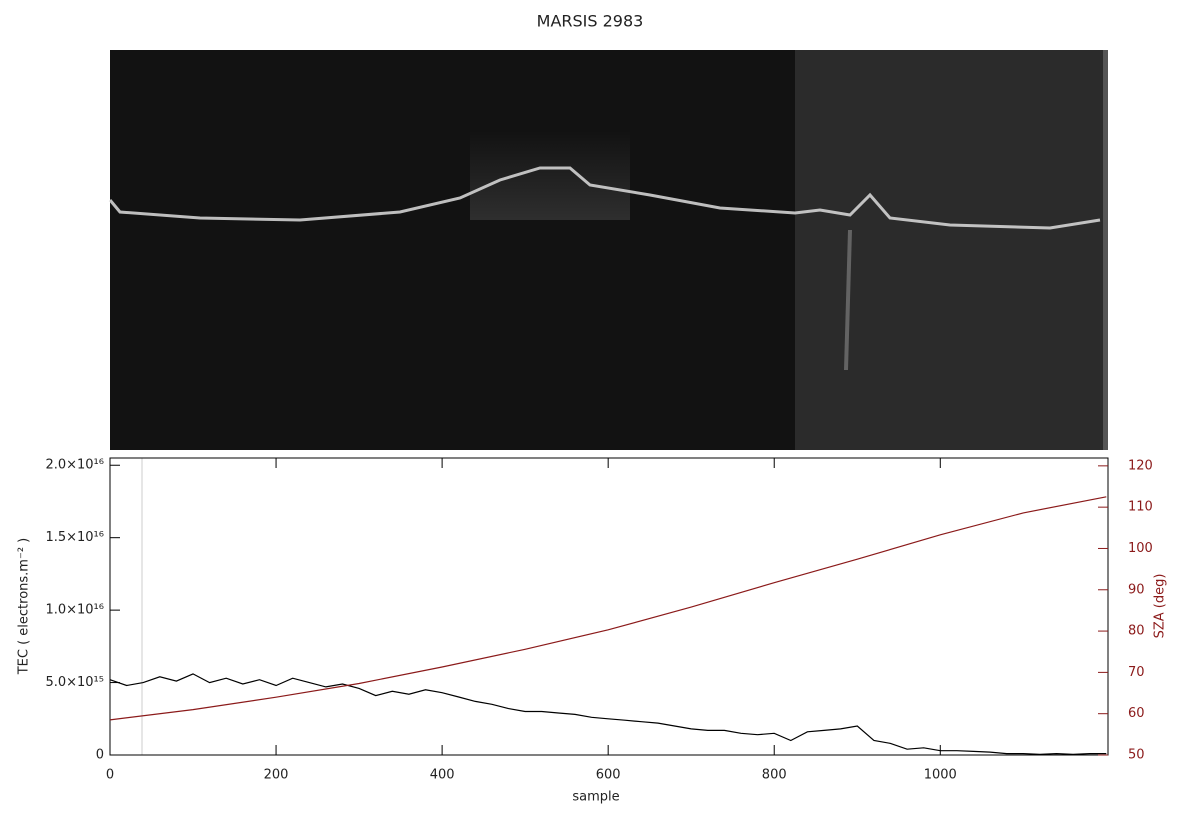 The height and width of the screenshot is (834, 1180). What do you see at coordinates (940, 775) in the screenshot?
I see `x-tick-label: 1000` at bounding box center [940, 775].